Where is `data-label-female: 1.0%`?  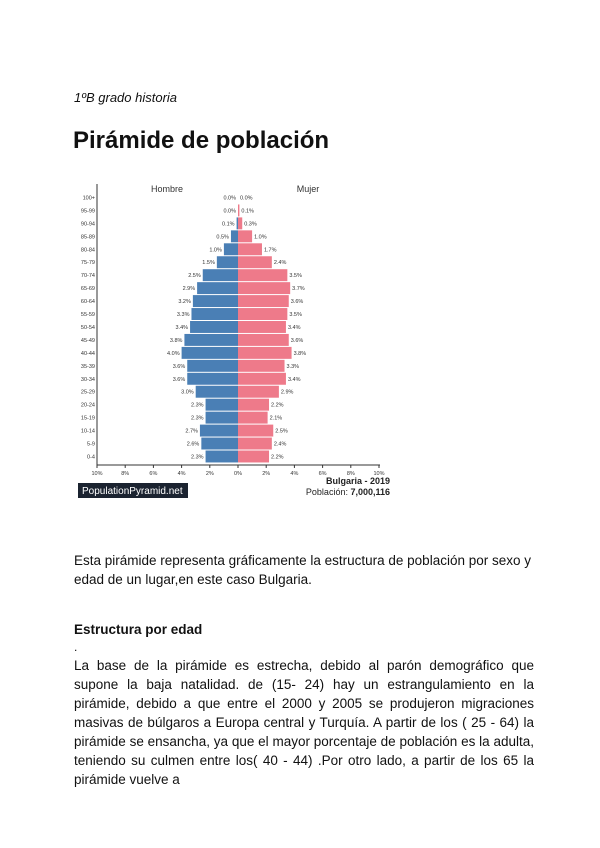 data-label-female: 1.0% is located at coordinates (260, 237).